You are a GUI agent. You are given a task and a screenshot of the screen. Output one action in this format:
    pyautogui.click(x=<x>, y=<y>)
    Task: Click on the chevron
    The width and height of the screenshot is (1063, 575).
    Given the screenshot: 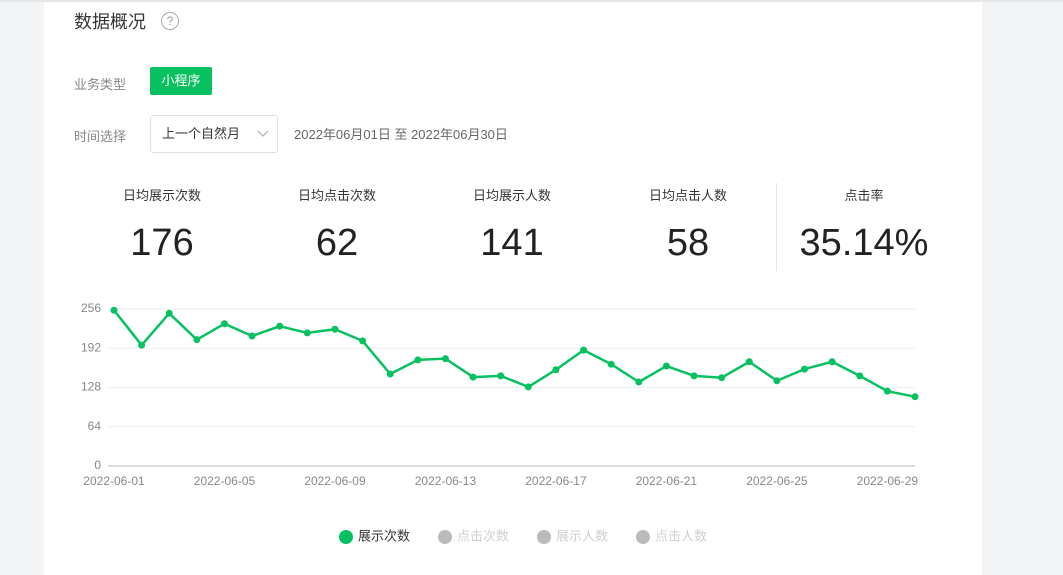 What is the action you would take?
    pyautogui.click(x=263, y=133)
    